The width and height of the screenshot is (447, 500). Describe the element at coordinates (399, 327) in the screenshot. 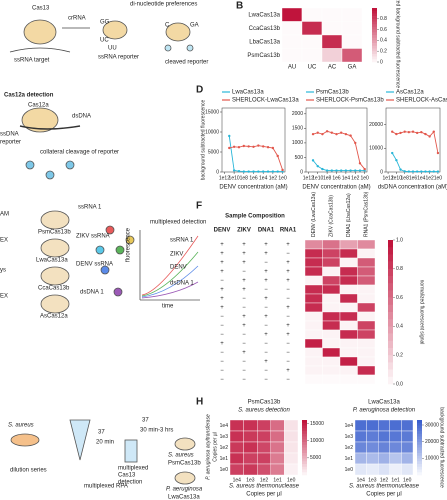

I see `colorbar-tick-label: 0.4` at that location.